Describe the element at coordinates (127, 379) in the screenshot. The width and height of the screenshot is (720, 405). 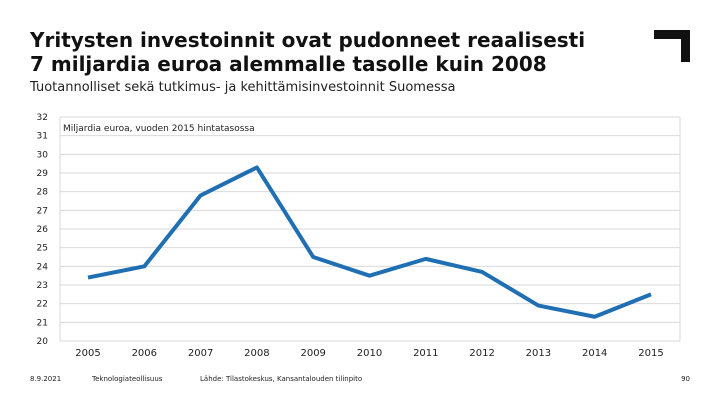
I see `footer-organization: Teknologiateollisuus` at that location.